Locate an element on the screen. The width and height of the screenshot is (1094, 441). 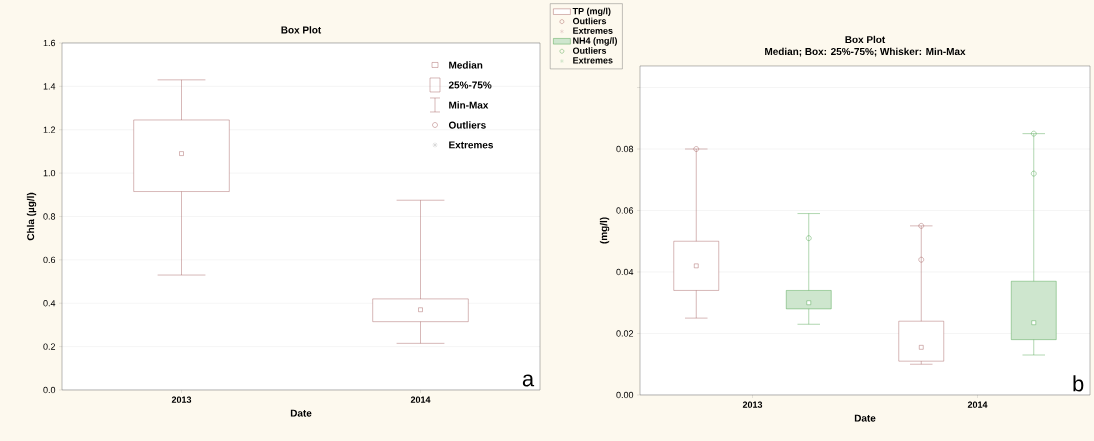
annotation: b is located at coordinates (1078, 383).